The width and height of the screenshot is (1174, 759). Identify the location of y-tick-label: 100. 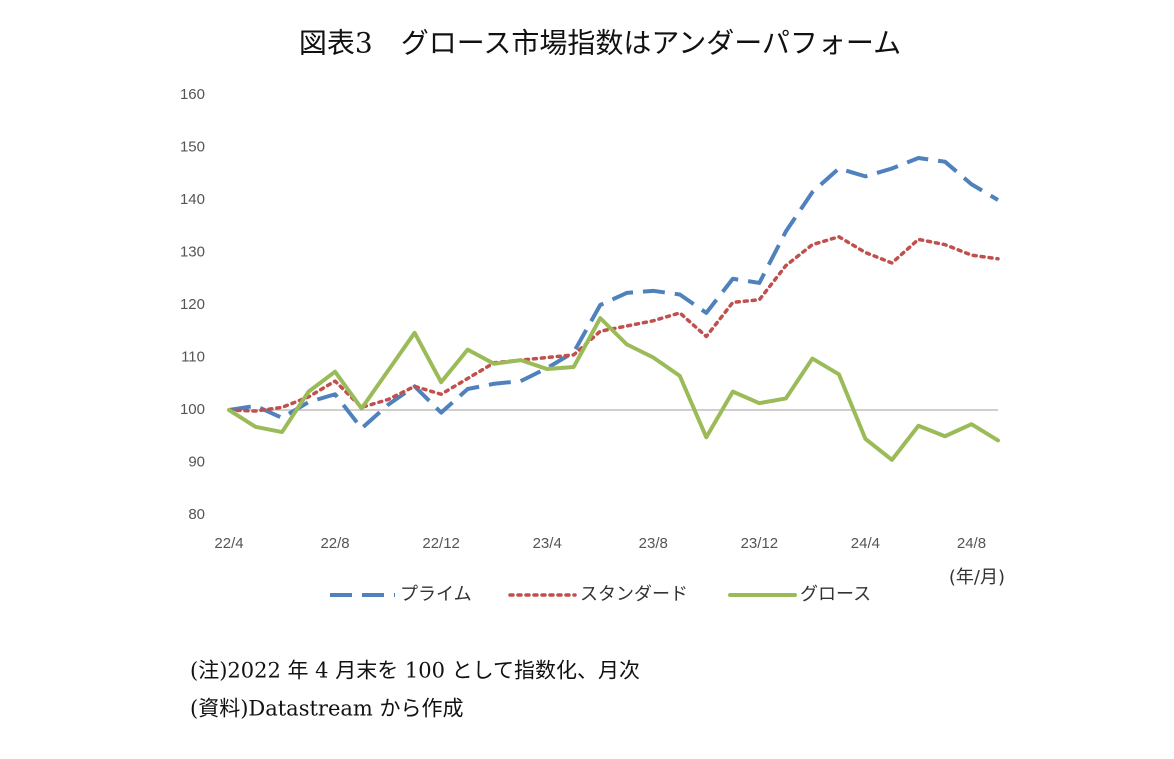
(192, 409).